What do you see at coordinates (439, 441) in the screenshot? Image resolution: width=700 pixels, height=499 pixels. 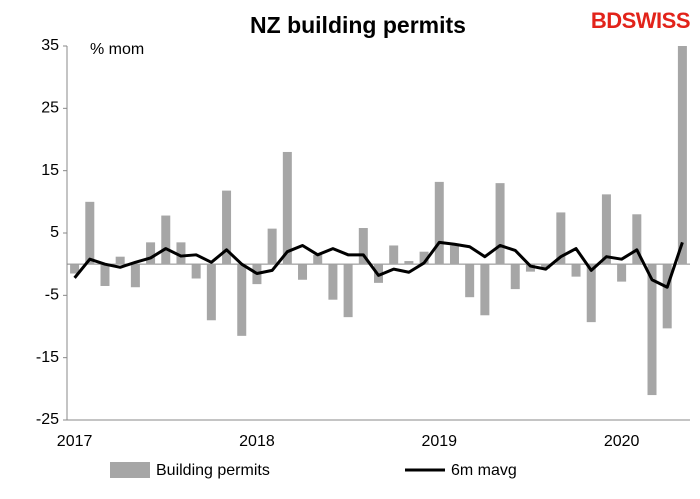 I see `x-tick-label: 2019` at bounding box center [439, 441].